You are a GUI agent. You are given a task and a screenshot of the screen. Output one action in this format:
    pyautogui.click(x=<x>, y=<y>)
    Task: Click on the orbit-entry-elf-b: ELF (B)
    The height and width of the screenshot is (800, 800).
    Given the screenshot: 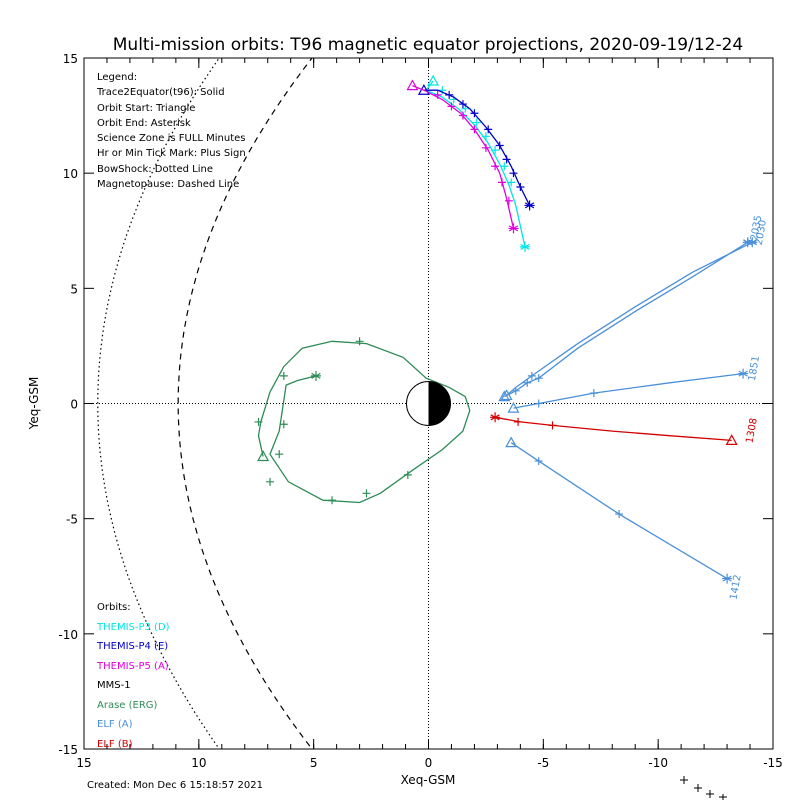 What is the action you would take?
    pyautogui.click(x=115, y=744)
    